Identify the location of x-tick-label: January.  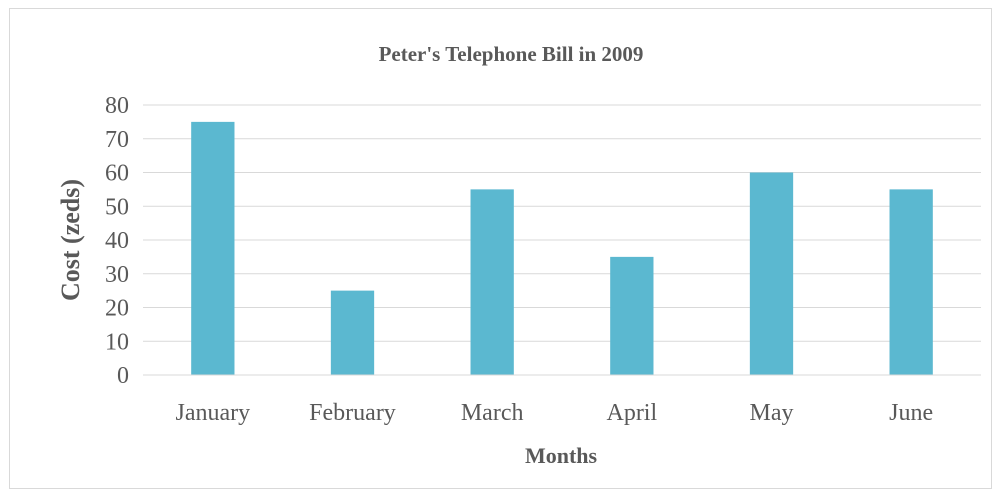
(213, 413).